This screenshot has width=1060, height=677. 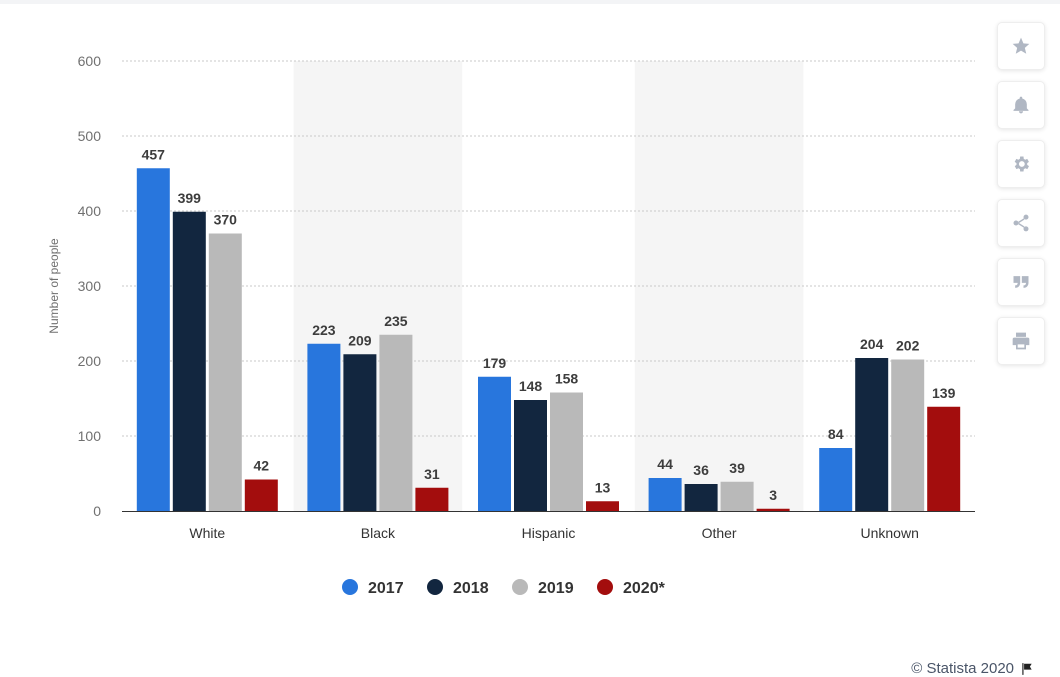 I want to click on data-label: 158, so click(x=567, y=379).